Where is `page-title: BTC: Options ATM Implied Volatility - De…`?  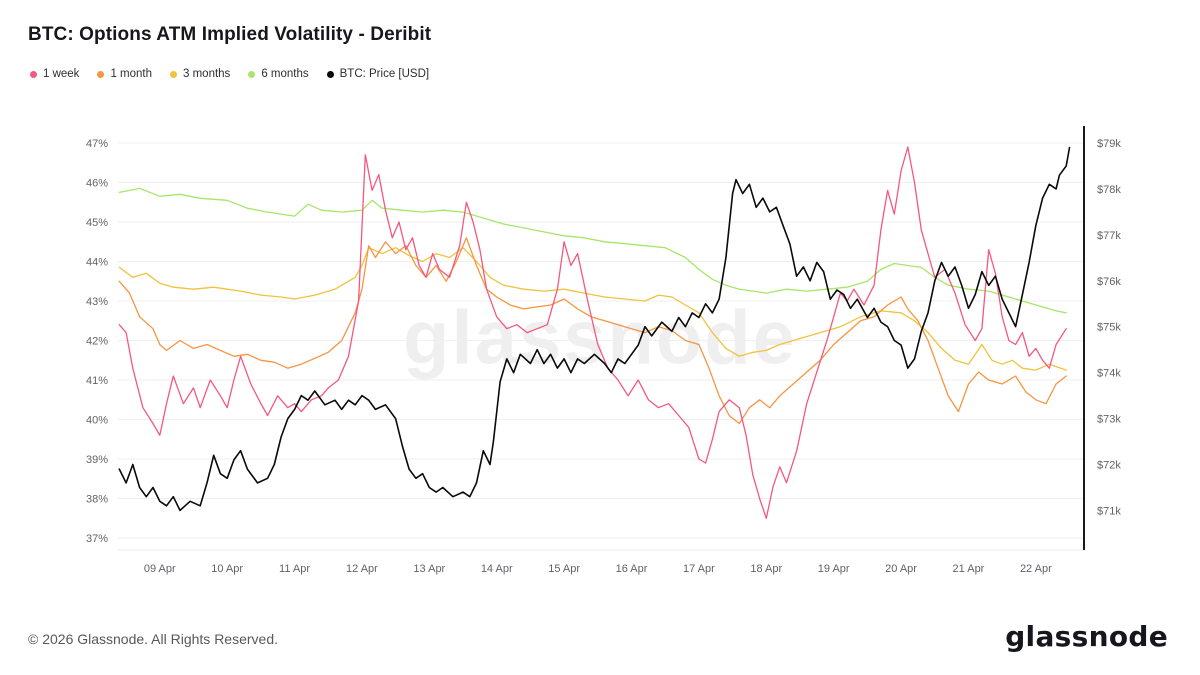 page-title: BTC: Options ATM Implied Volatility - De… is located at coordinates (230, 34).